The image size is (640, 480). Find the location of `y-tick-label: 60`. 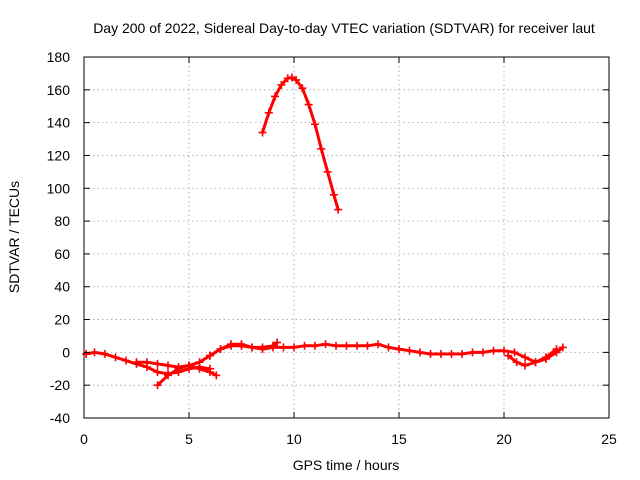

y-tick-label: 60 is located at coordinates (62, 254).